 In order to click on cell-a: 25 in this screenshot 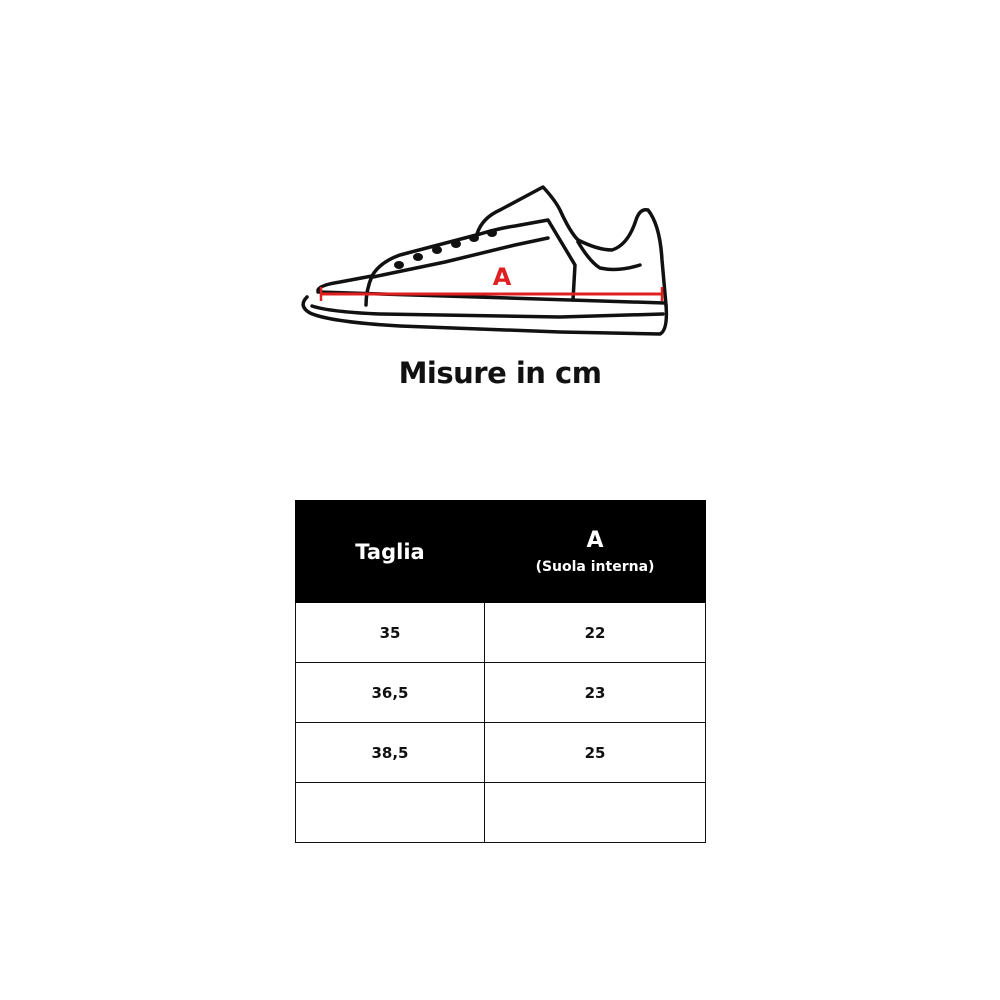, I will do `click(595, 752)`.